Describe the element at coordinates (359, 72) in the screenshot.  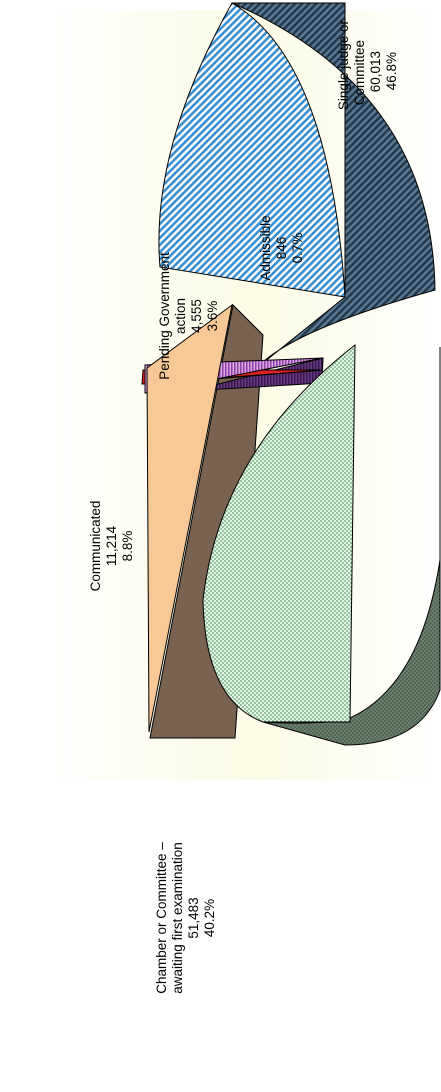
I see `label-single-judge-line-2: Committee` at that location.